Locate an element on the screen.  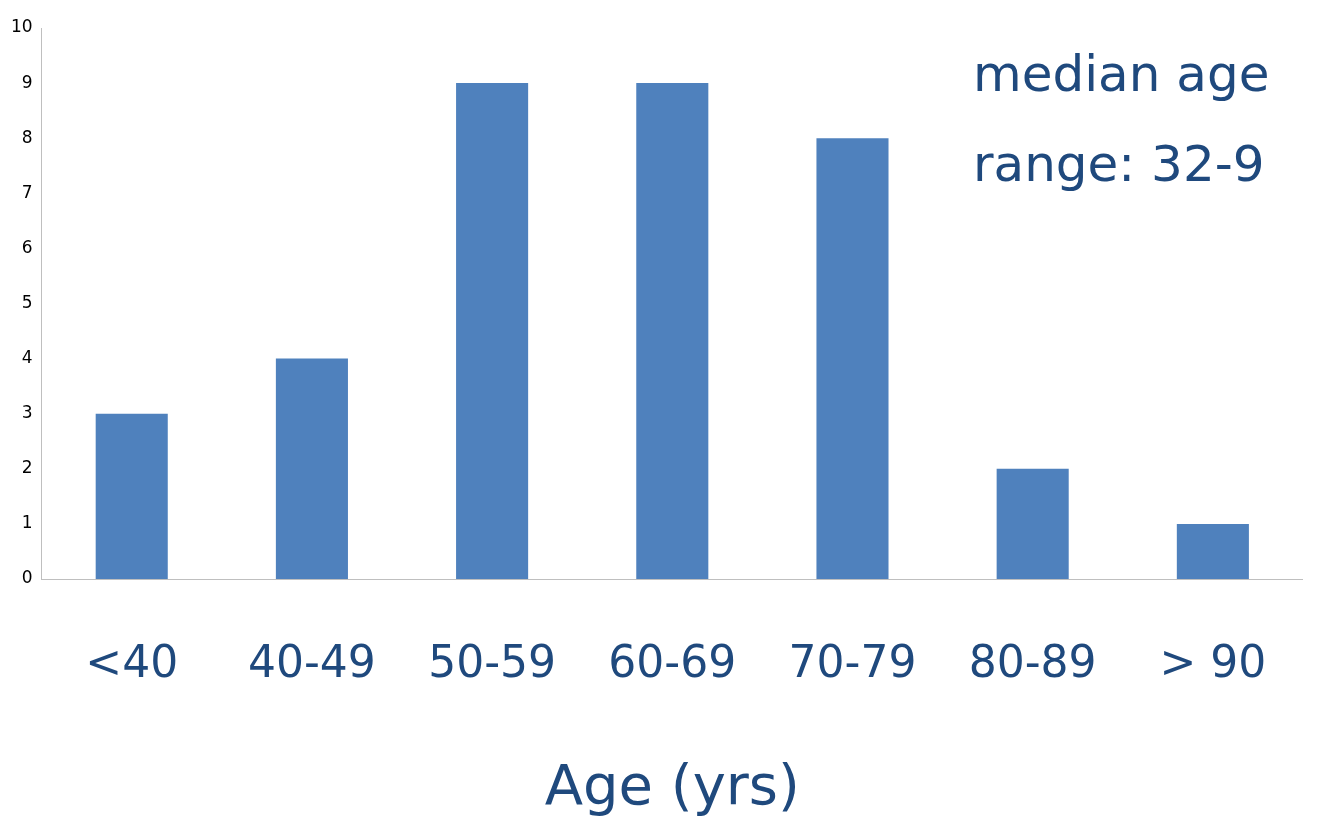
annotation: median age is located at coordinates (1121, 73).